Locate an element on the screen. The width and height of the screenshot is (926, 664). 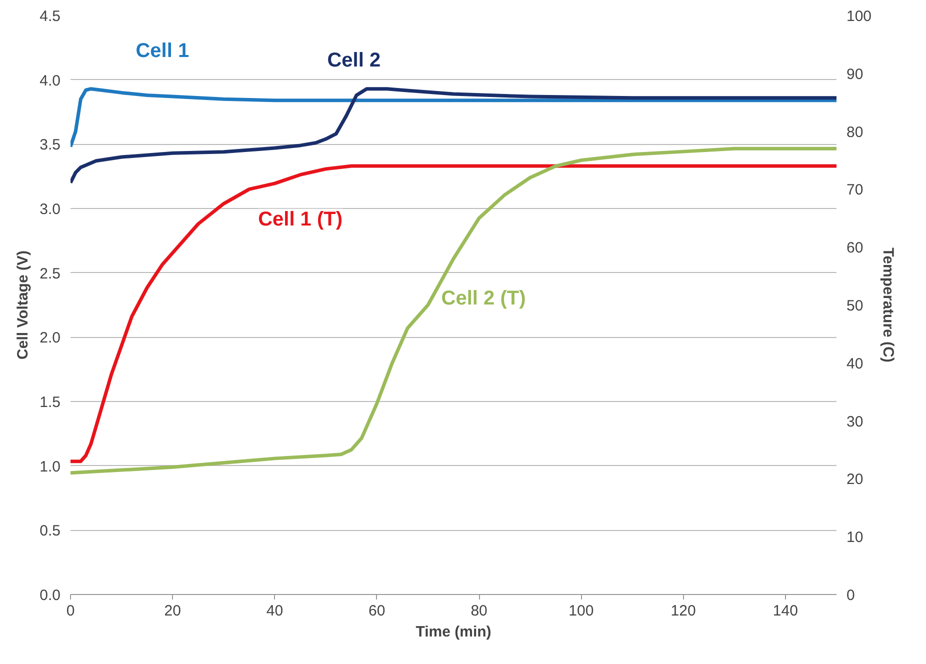
y-tick-label: 2.0 is located at coordinates (50, 338).